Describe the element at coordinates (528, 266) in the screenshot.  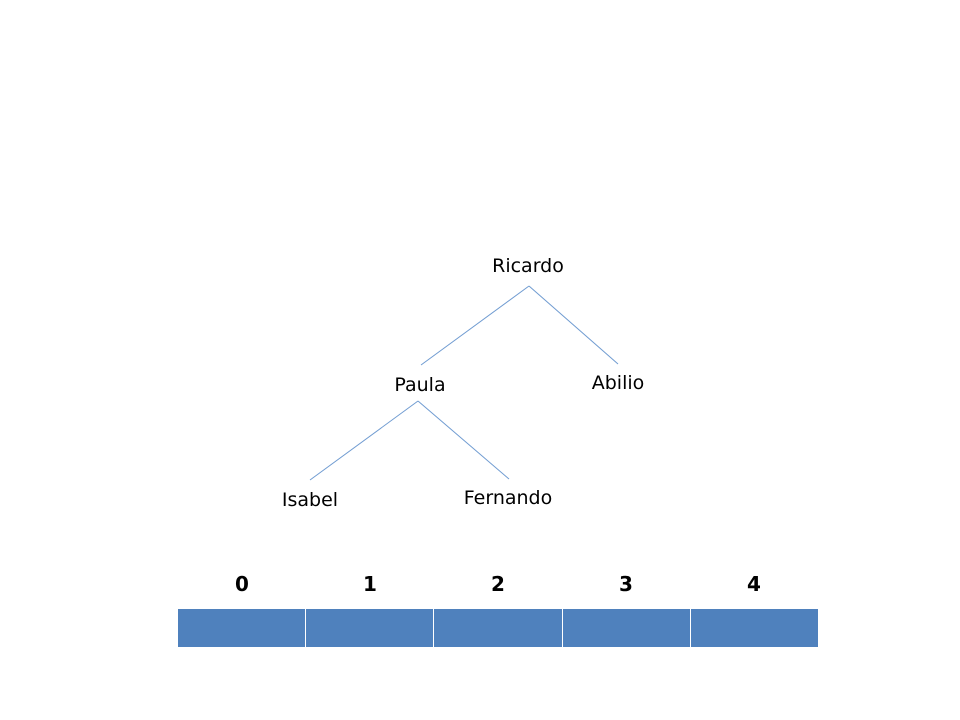
I see `node-ricardo: Ricardo` at that location.